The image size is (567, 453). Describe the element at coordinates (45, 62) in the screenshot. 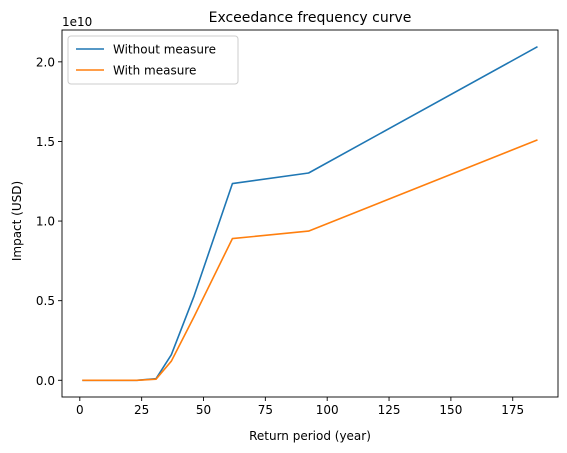

I see `y-tick-label-4: 2.0` at that location.